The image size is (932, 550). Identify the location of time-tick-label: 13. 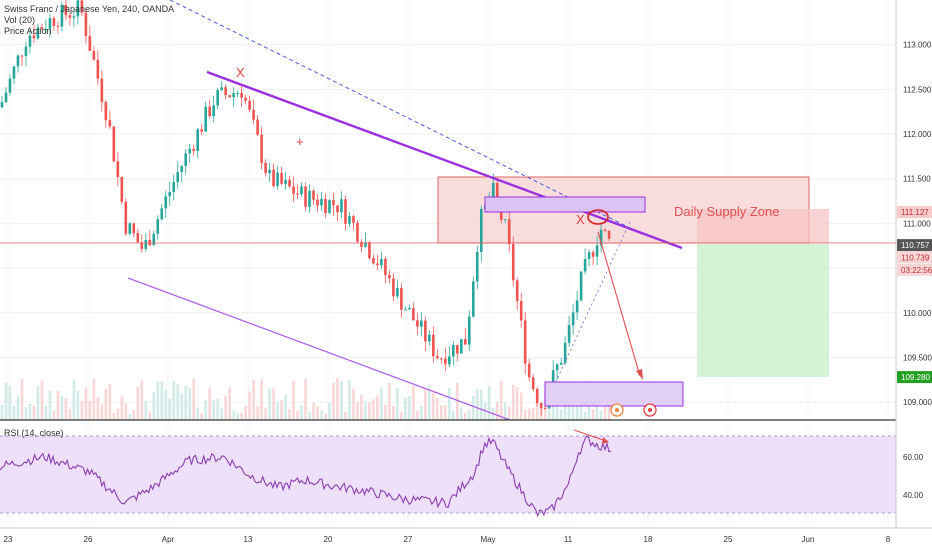
(248, 539).